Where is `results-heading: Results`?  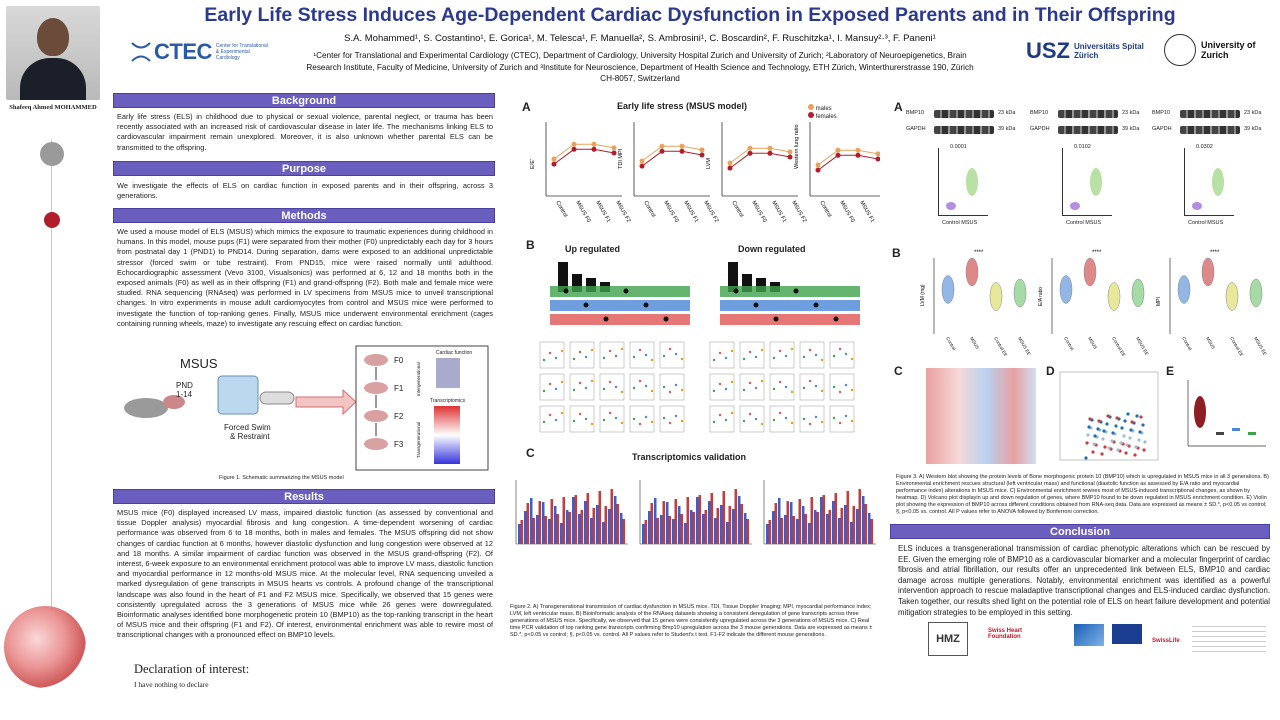
results-heading: Results is located at coordinates (304, 496).